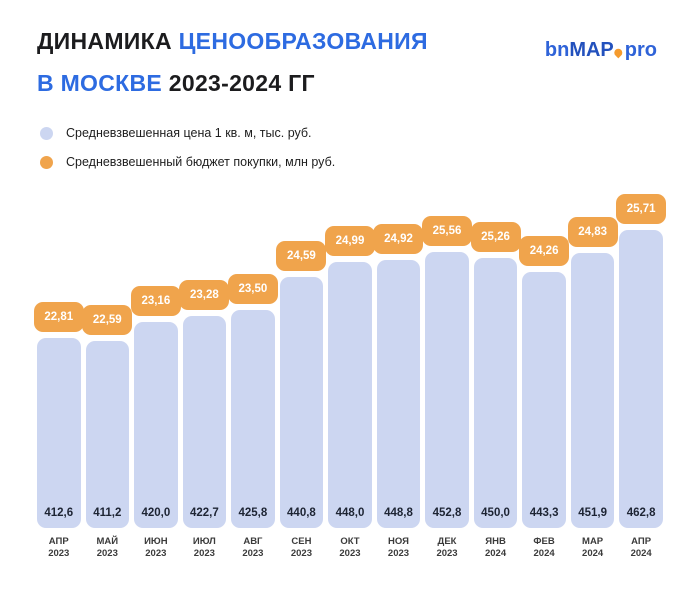  Describe the element at coordinates (447, 231) in the screenshot. I see `budget-badge: 25,56` at that location.